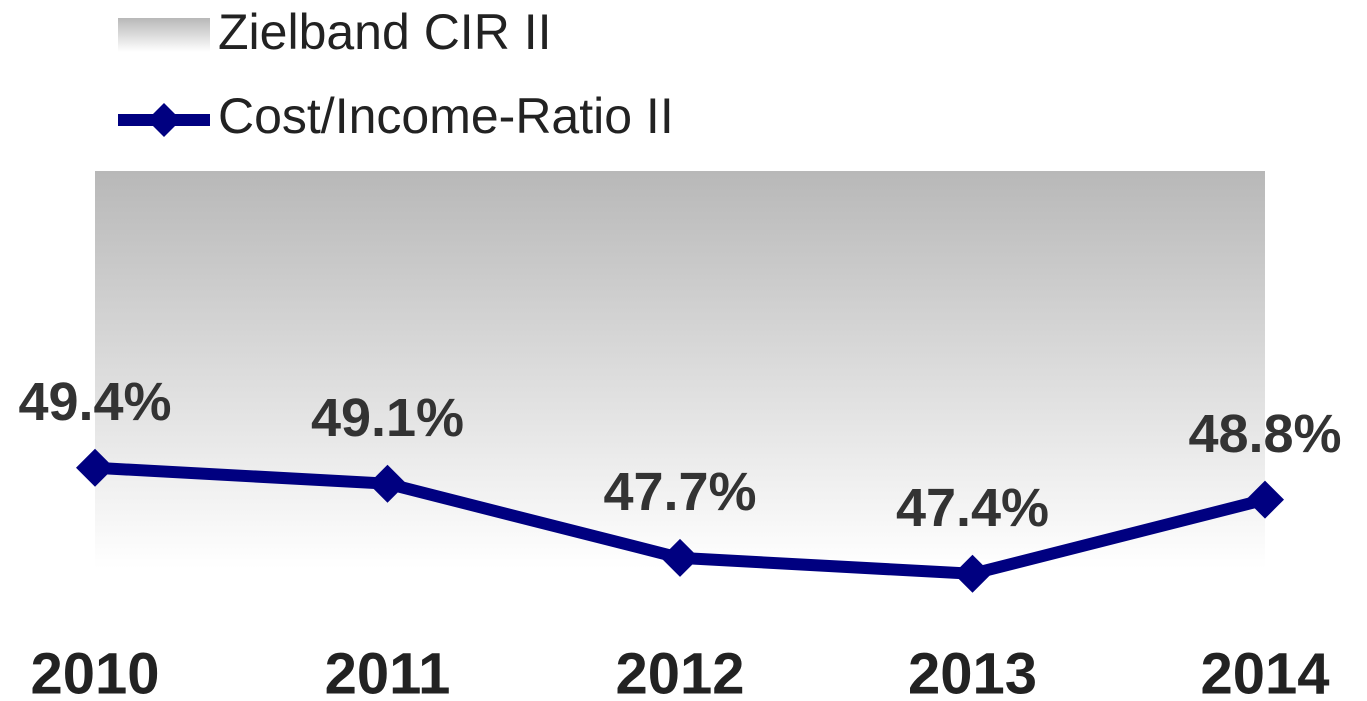 The height and width of the screenshot is (701, 1367). Describe the element at coordinates (679, 671) in the screenshot. I see `x-tick-label: 2012` at that location.